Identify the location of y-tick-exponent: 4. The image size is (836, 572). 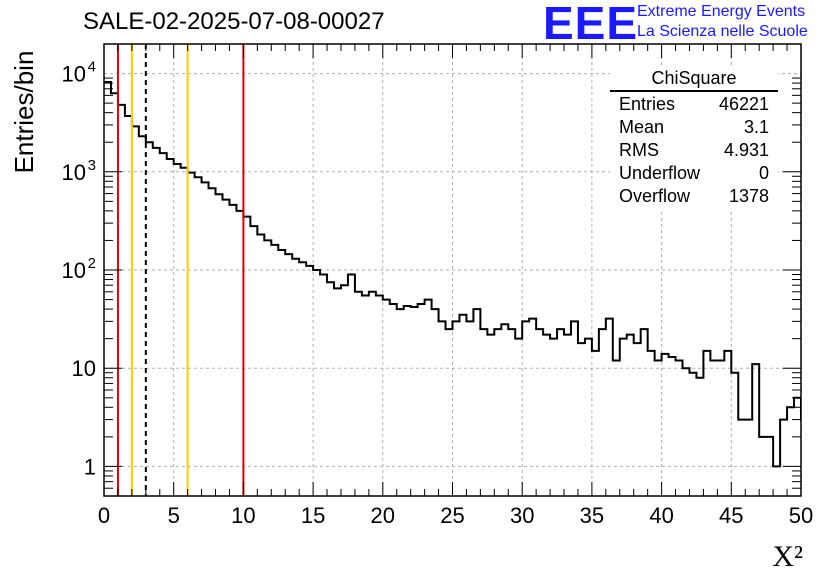
(92, 67).